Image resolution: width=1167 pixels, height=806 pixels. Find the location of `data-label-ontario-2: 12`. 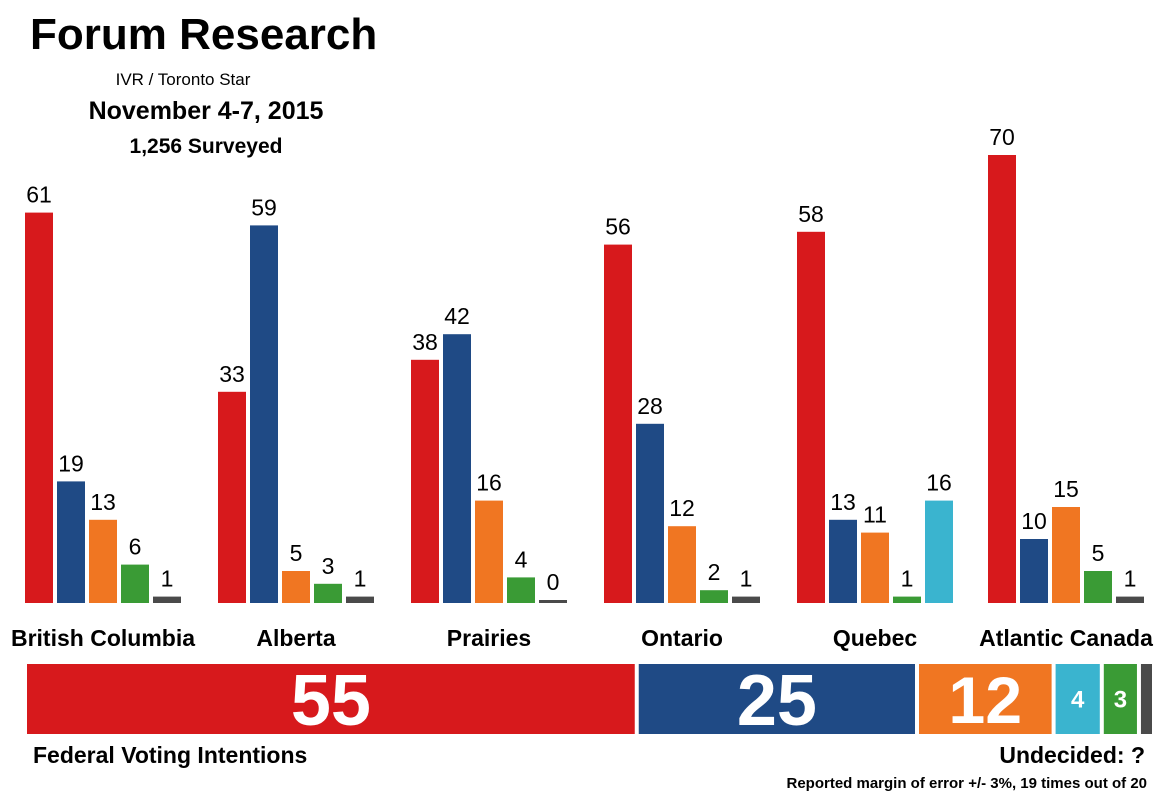

data-label-ontario-2: 12 is located at coordinates (682, 508).